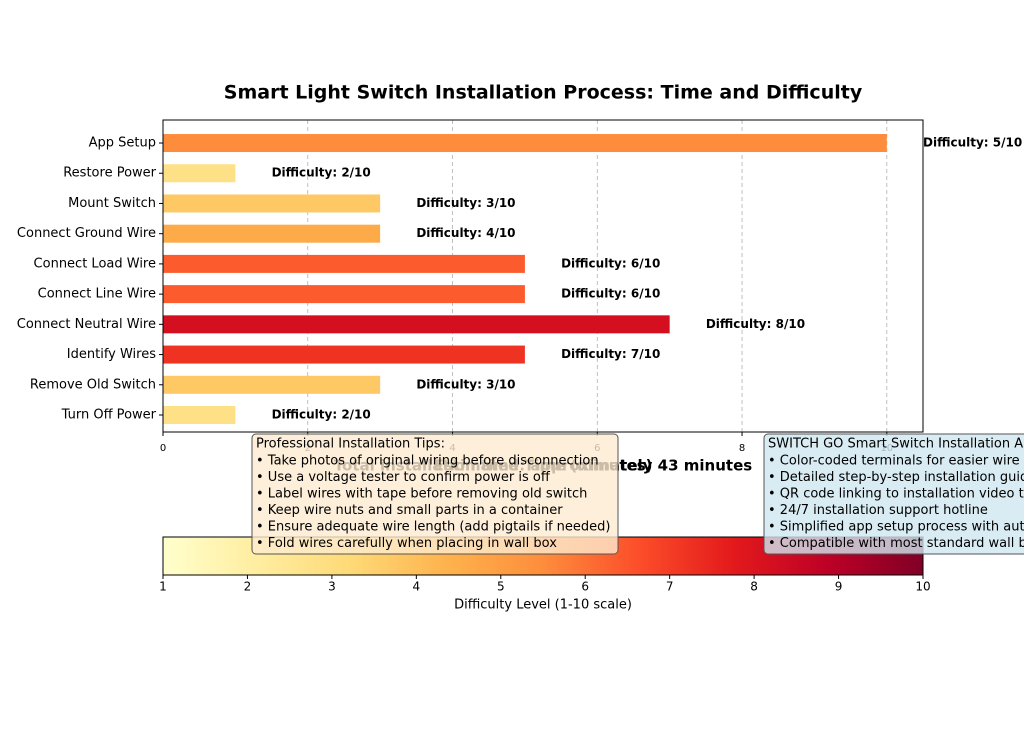 This screenshot has height=731, width=1024. I want to click on tips-box, so click(435, 494).